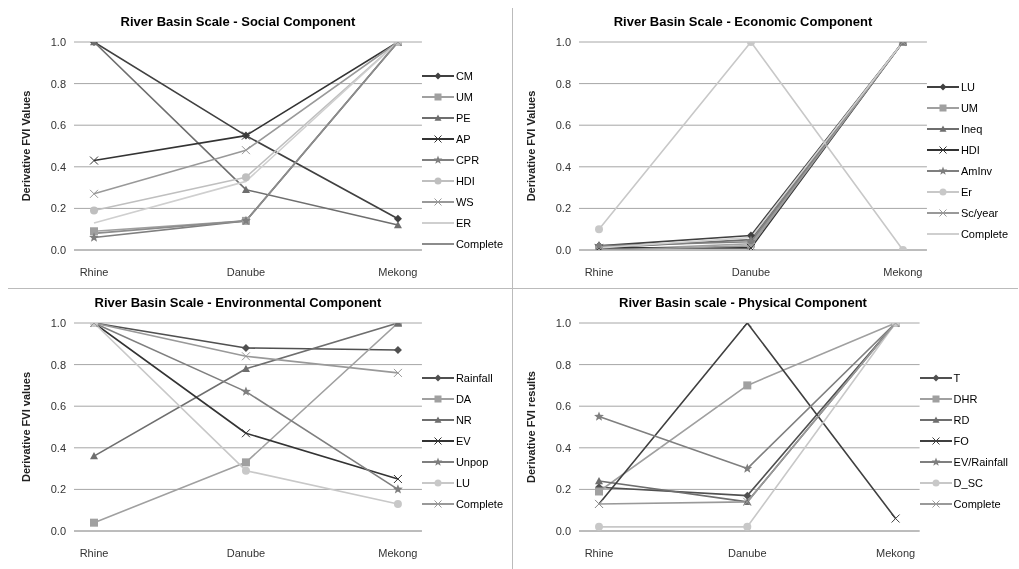 This screenshot has width=1019, height=569. I want to click on legend-label: D_SC, so click(968, 483).